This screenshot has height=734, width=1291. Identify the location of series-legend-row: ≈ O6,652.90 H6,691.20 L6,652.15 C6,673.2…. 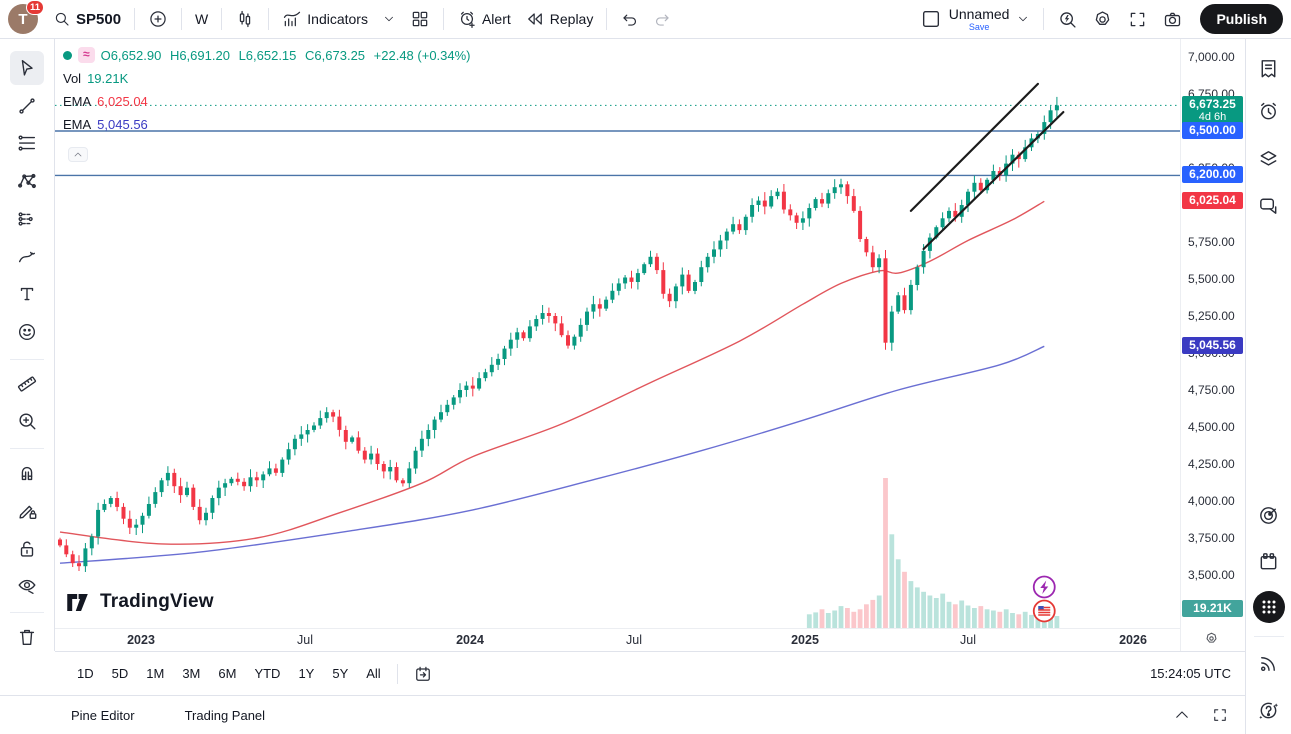
(269, 55).